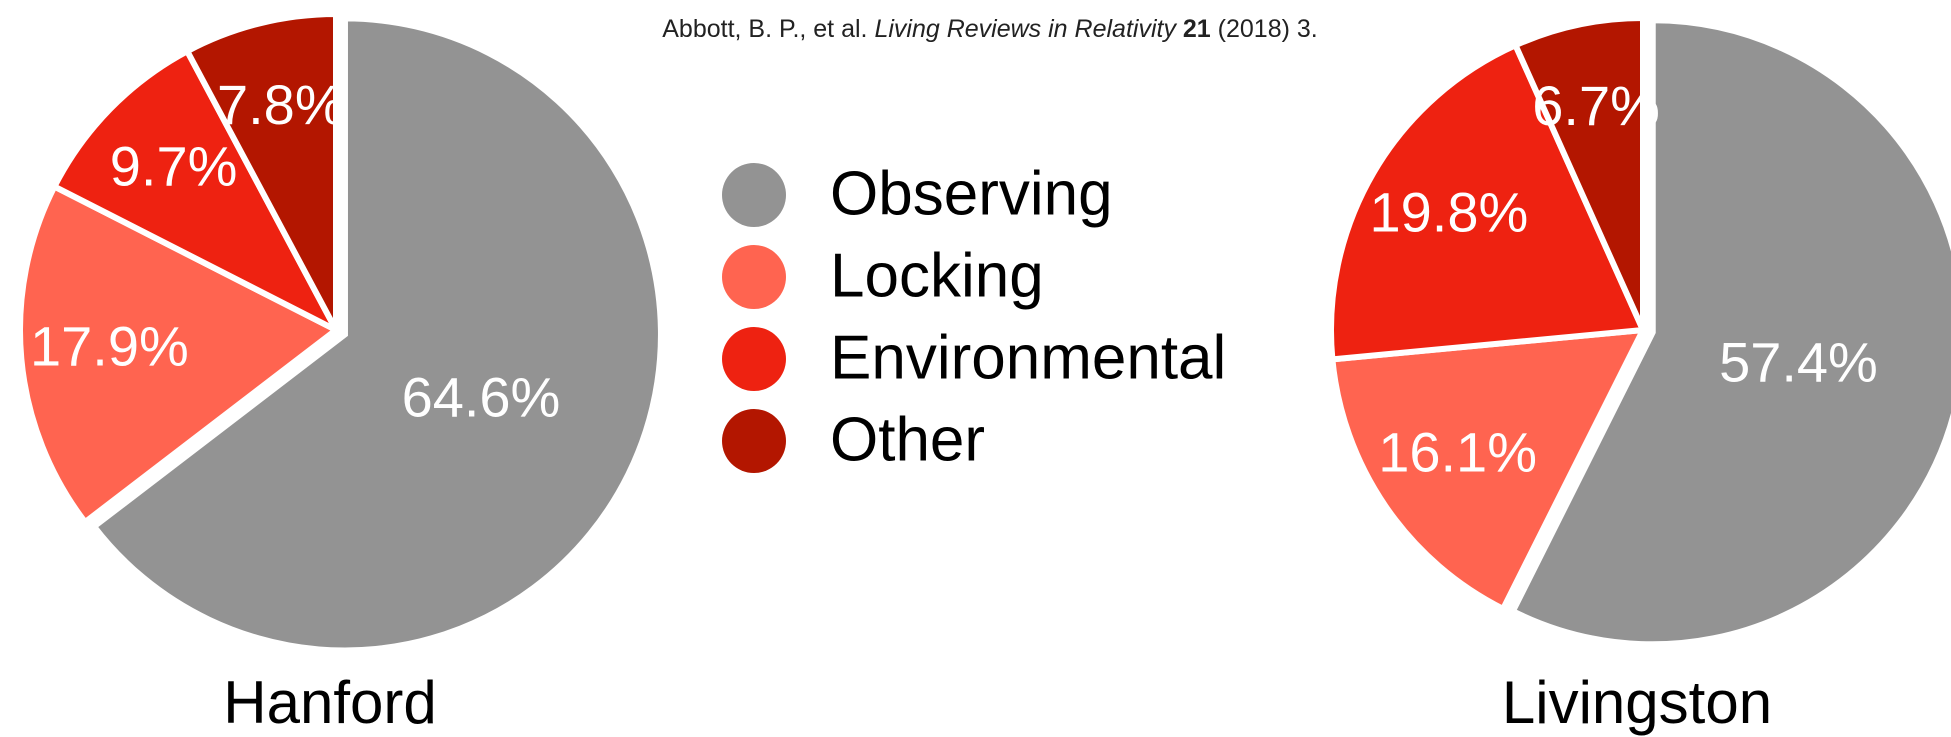 Image resolution: width=1951 pixels, height=737 pixels. Describe the element at coordinates (109, 345) in the screenshot. I see `slice-label: 17.9%` at that location.